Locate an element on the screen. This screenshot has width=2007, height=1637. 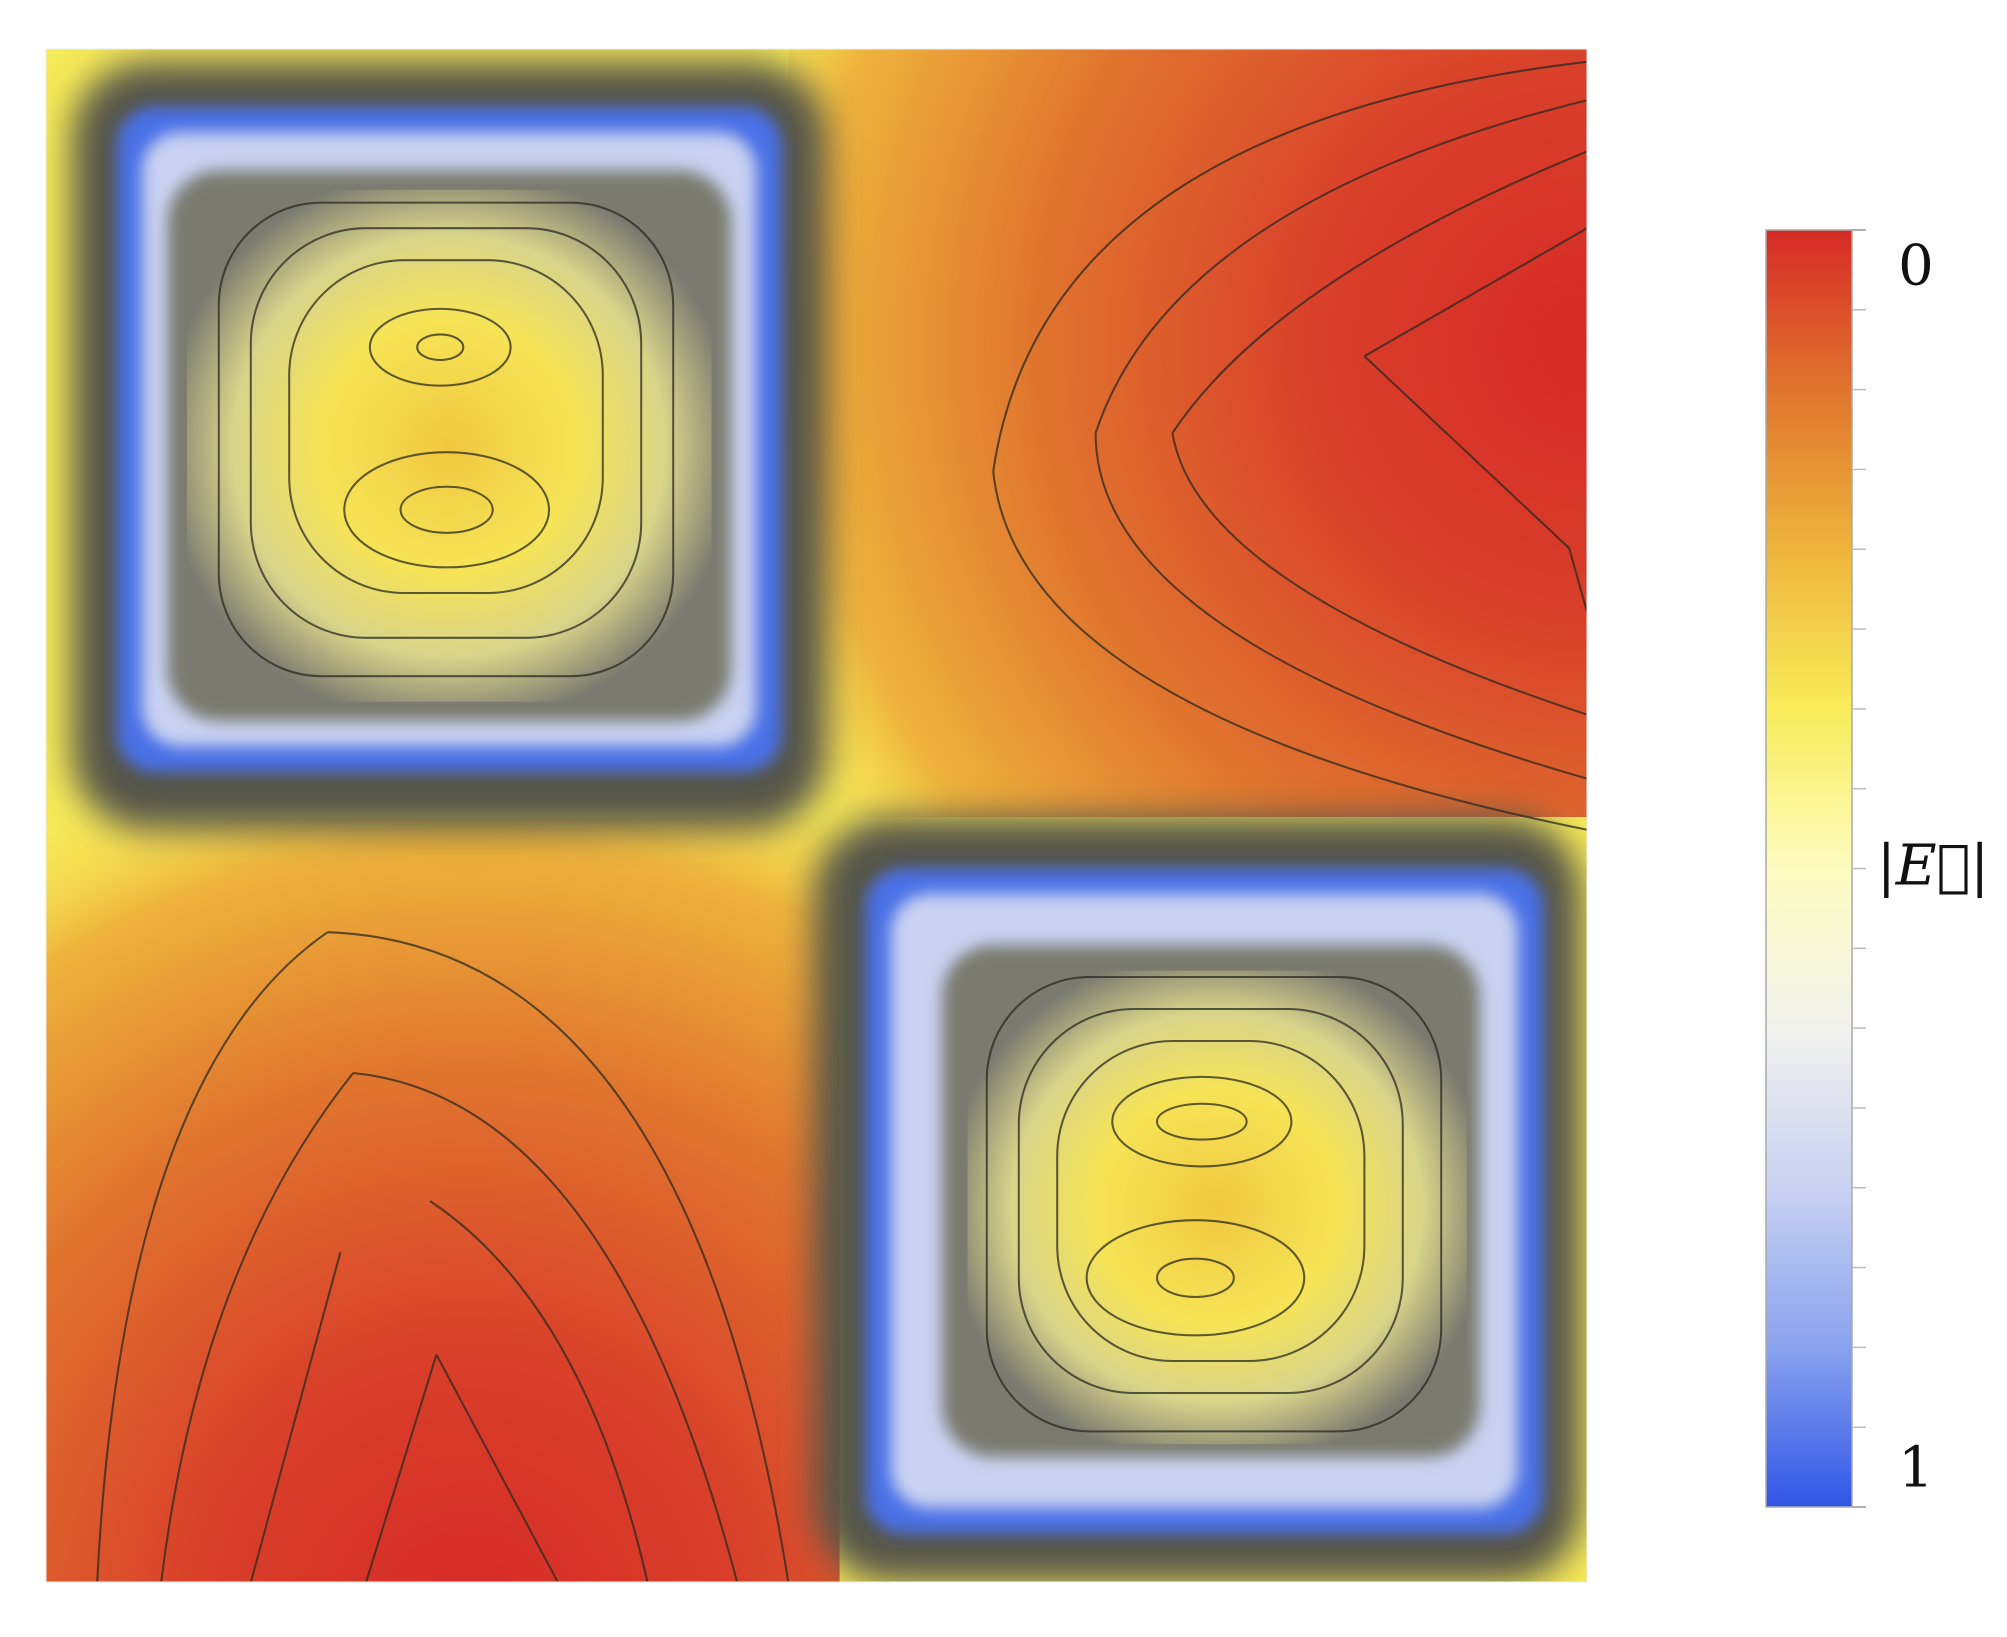
colorbar is located at coordinates (1809, 868).